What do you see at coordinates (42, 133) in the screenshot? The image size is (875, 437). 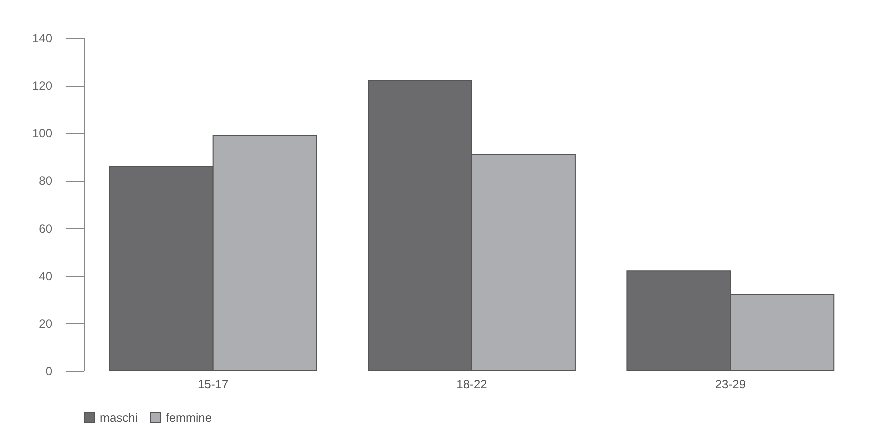 I see `y-tick-label: 100` at bounding box center [42, 133].